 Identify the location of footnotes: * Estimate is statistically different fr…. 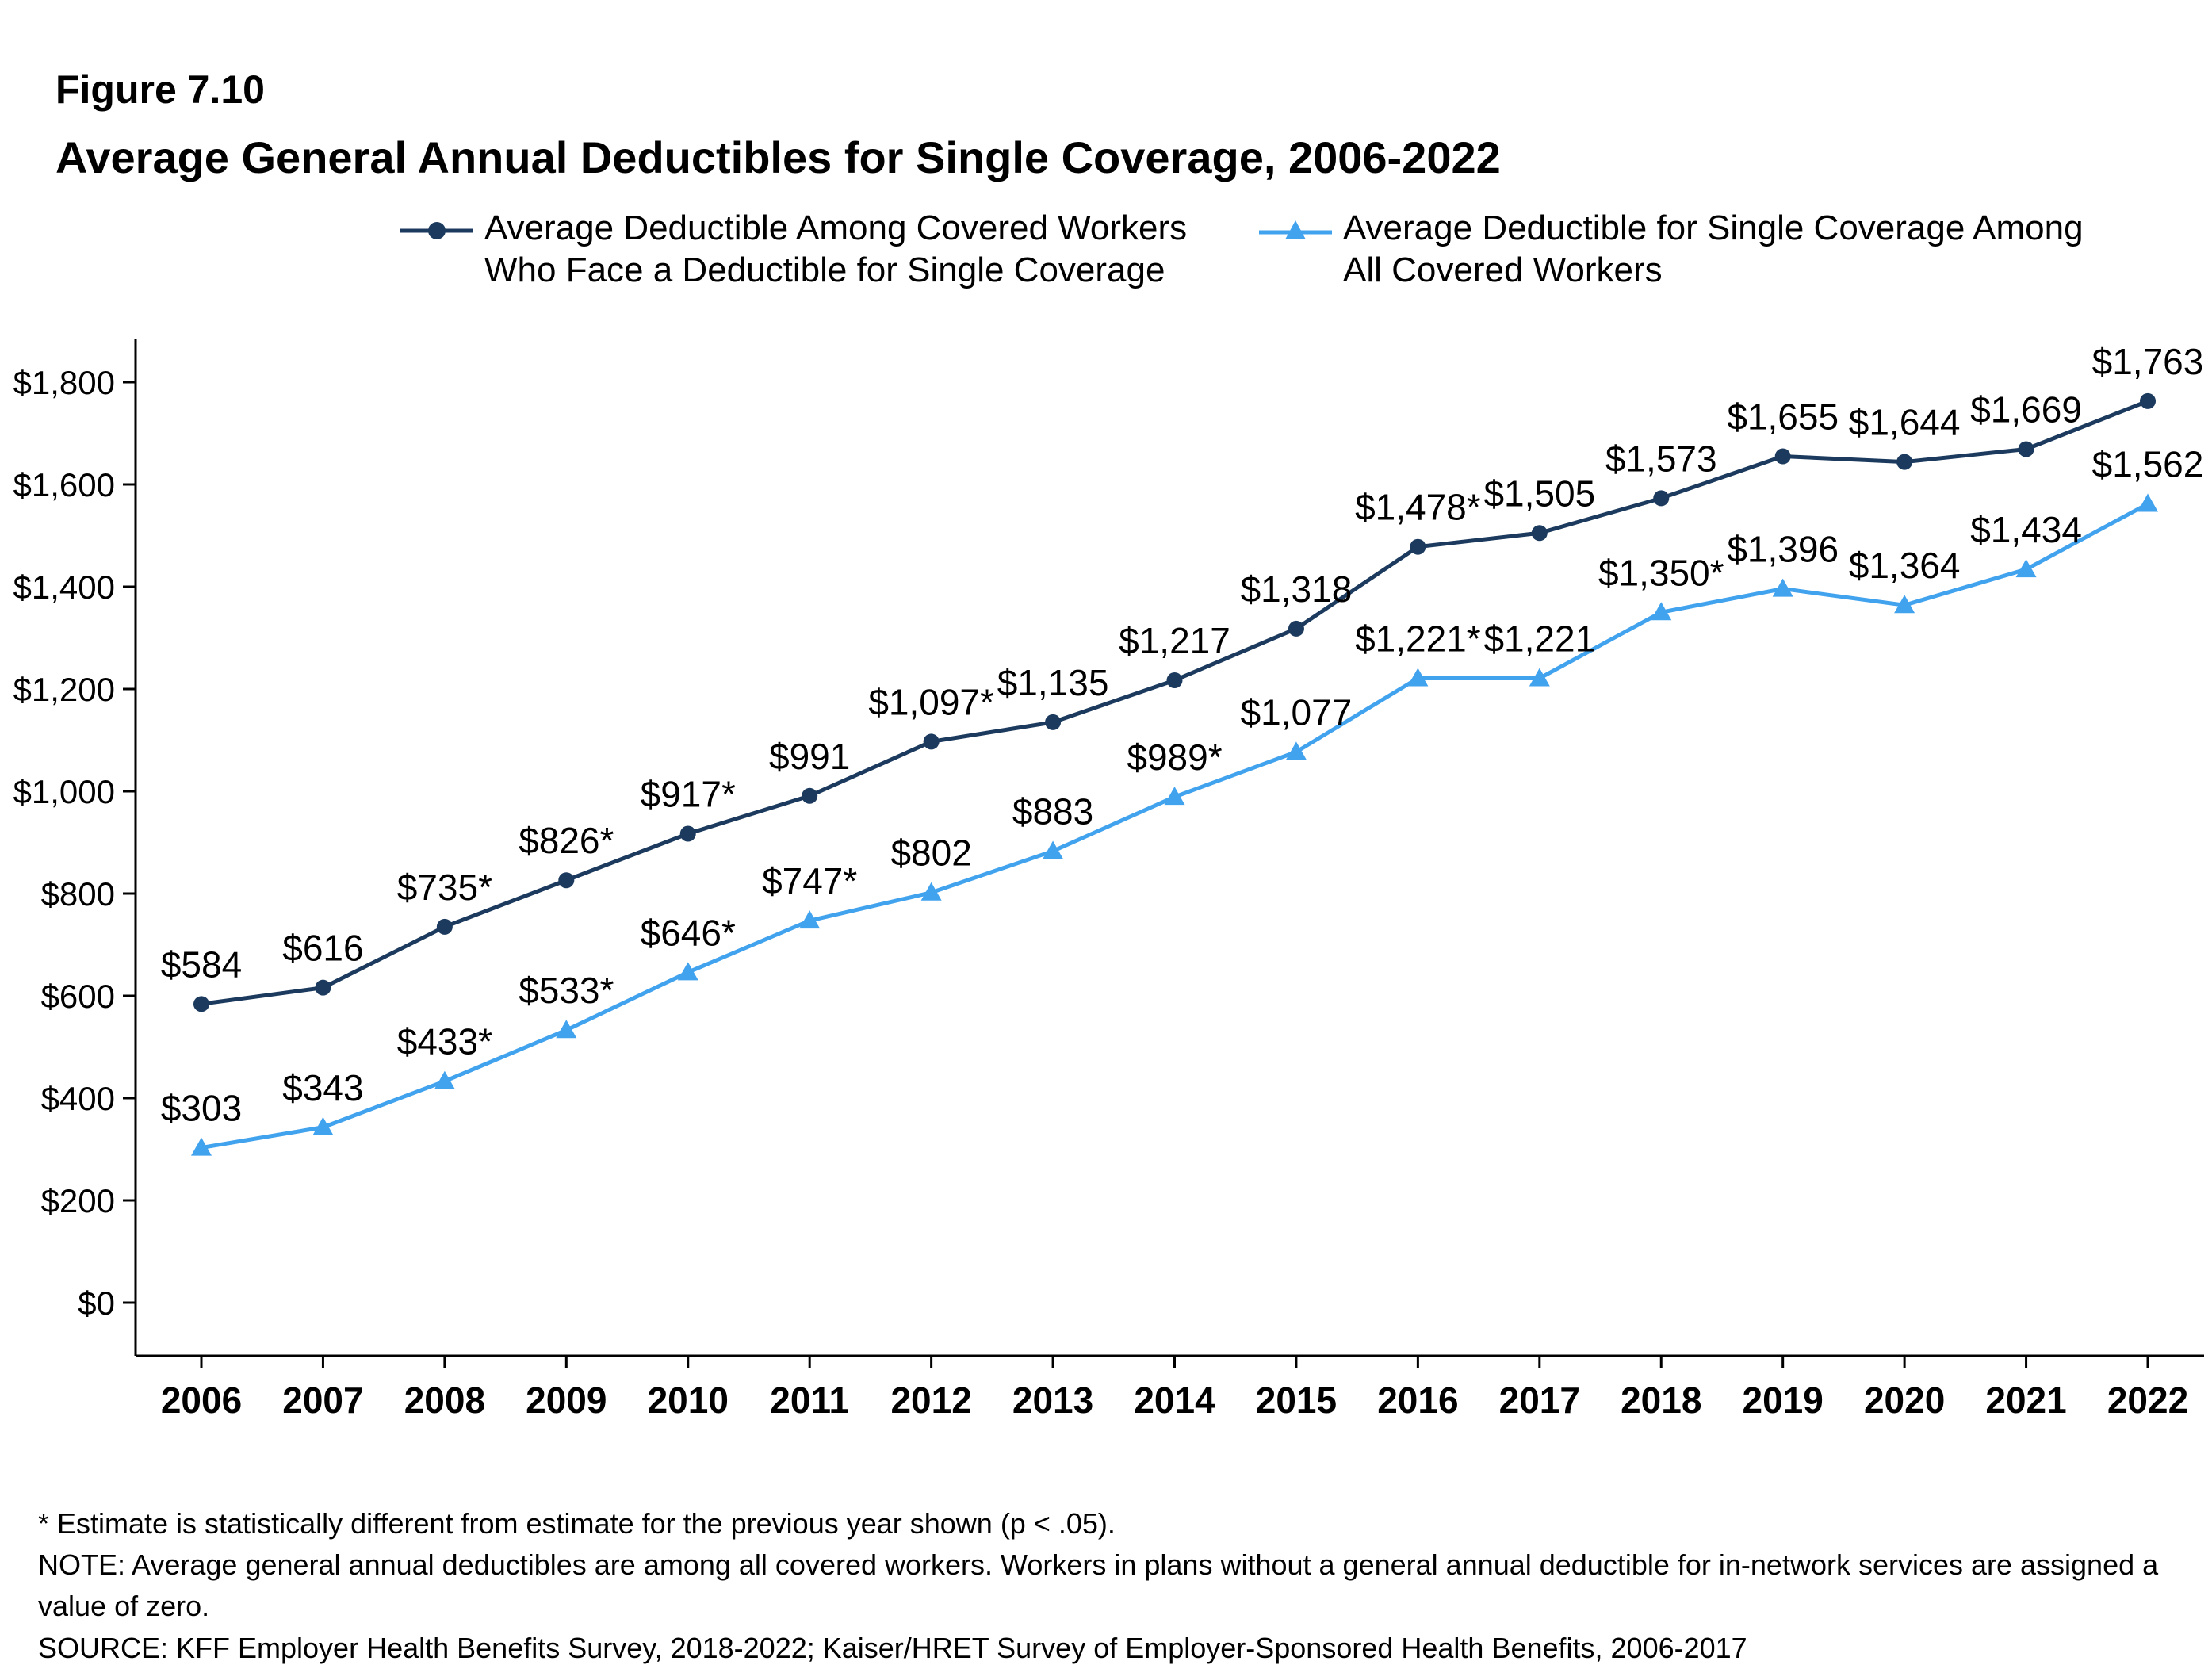
(1112, 1584).